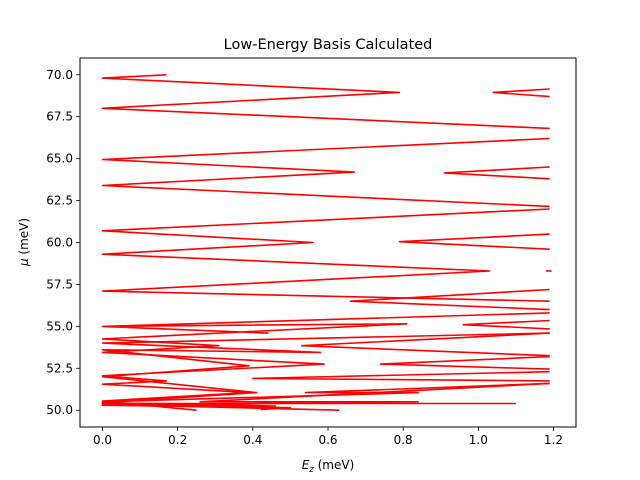  I want to click on x-axis-label: Ez (meV), so click(328, 466).